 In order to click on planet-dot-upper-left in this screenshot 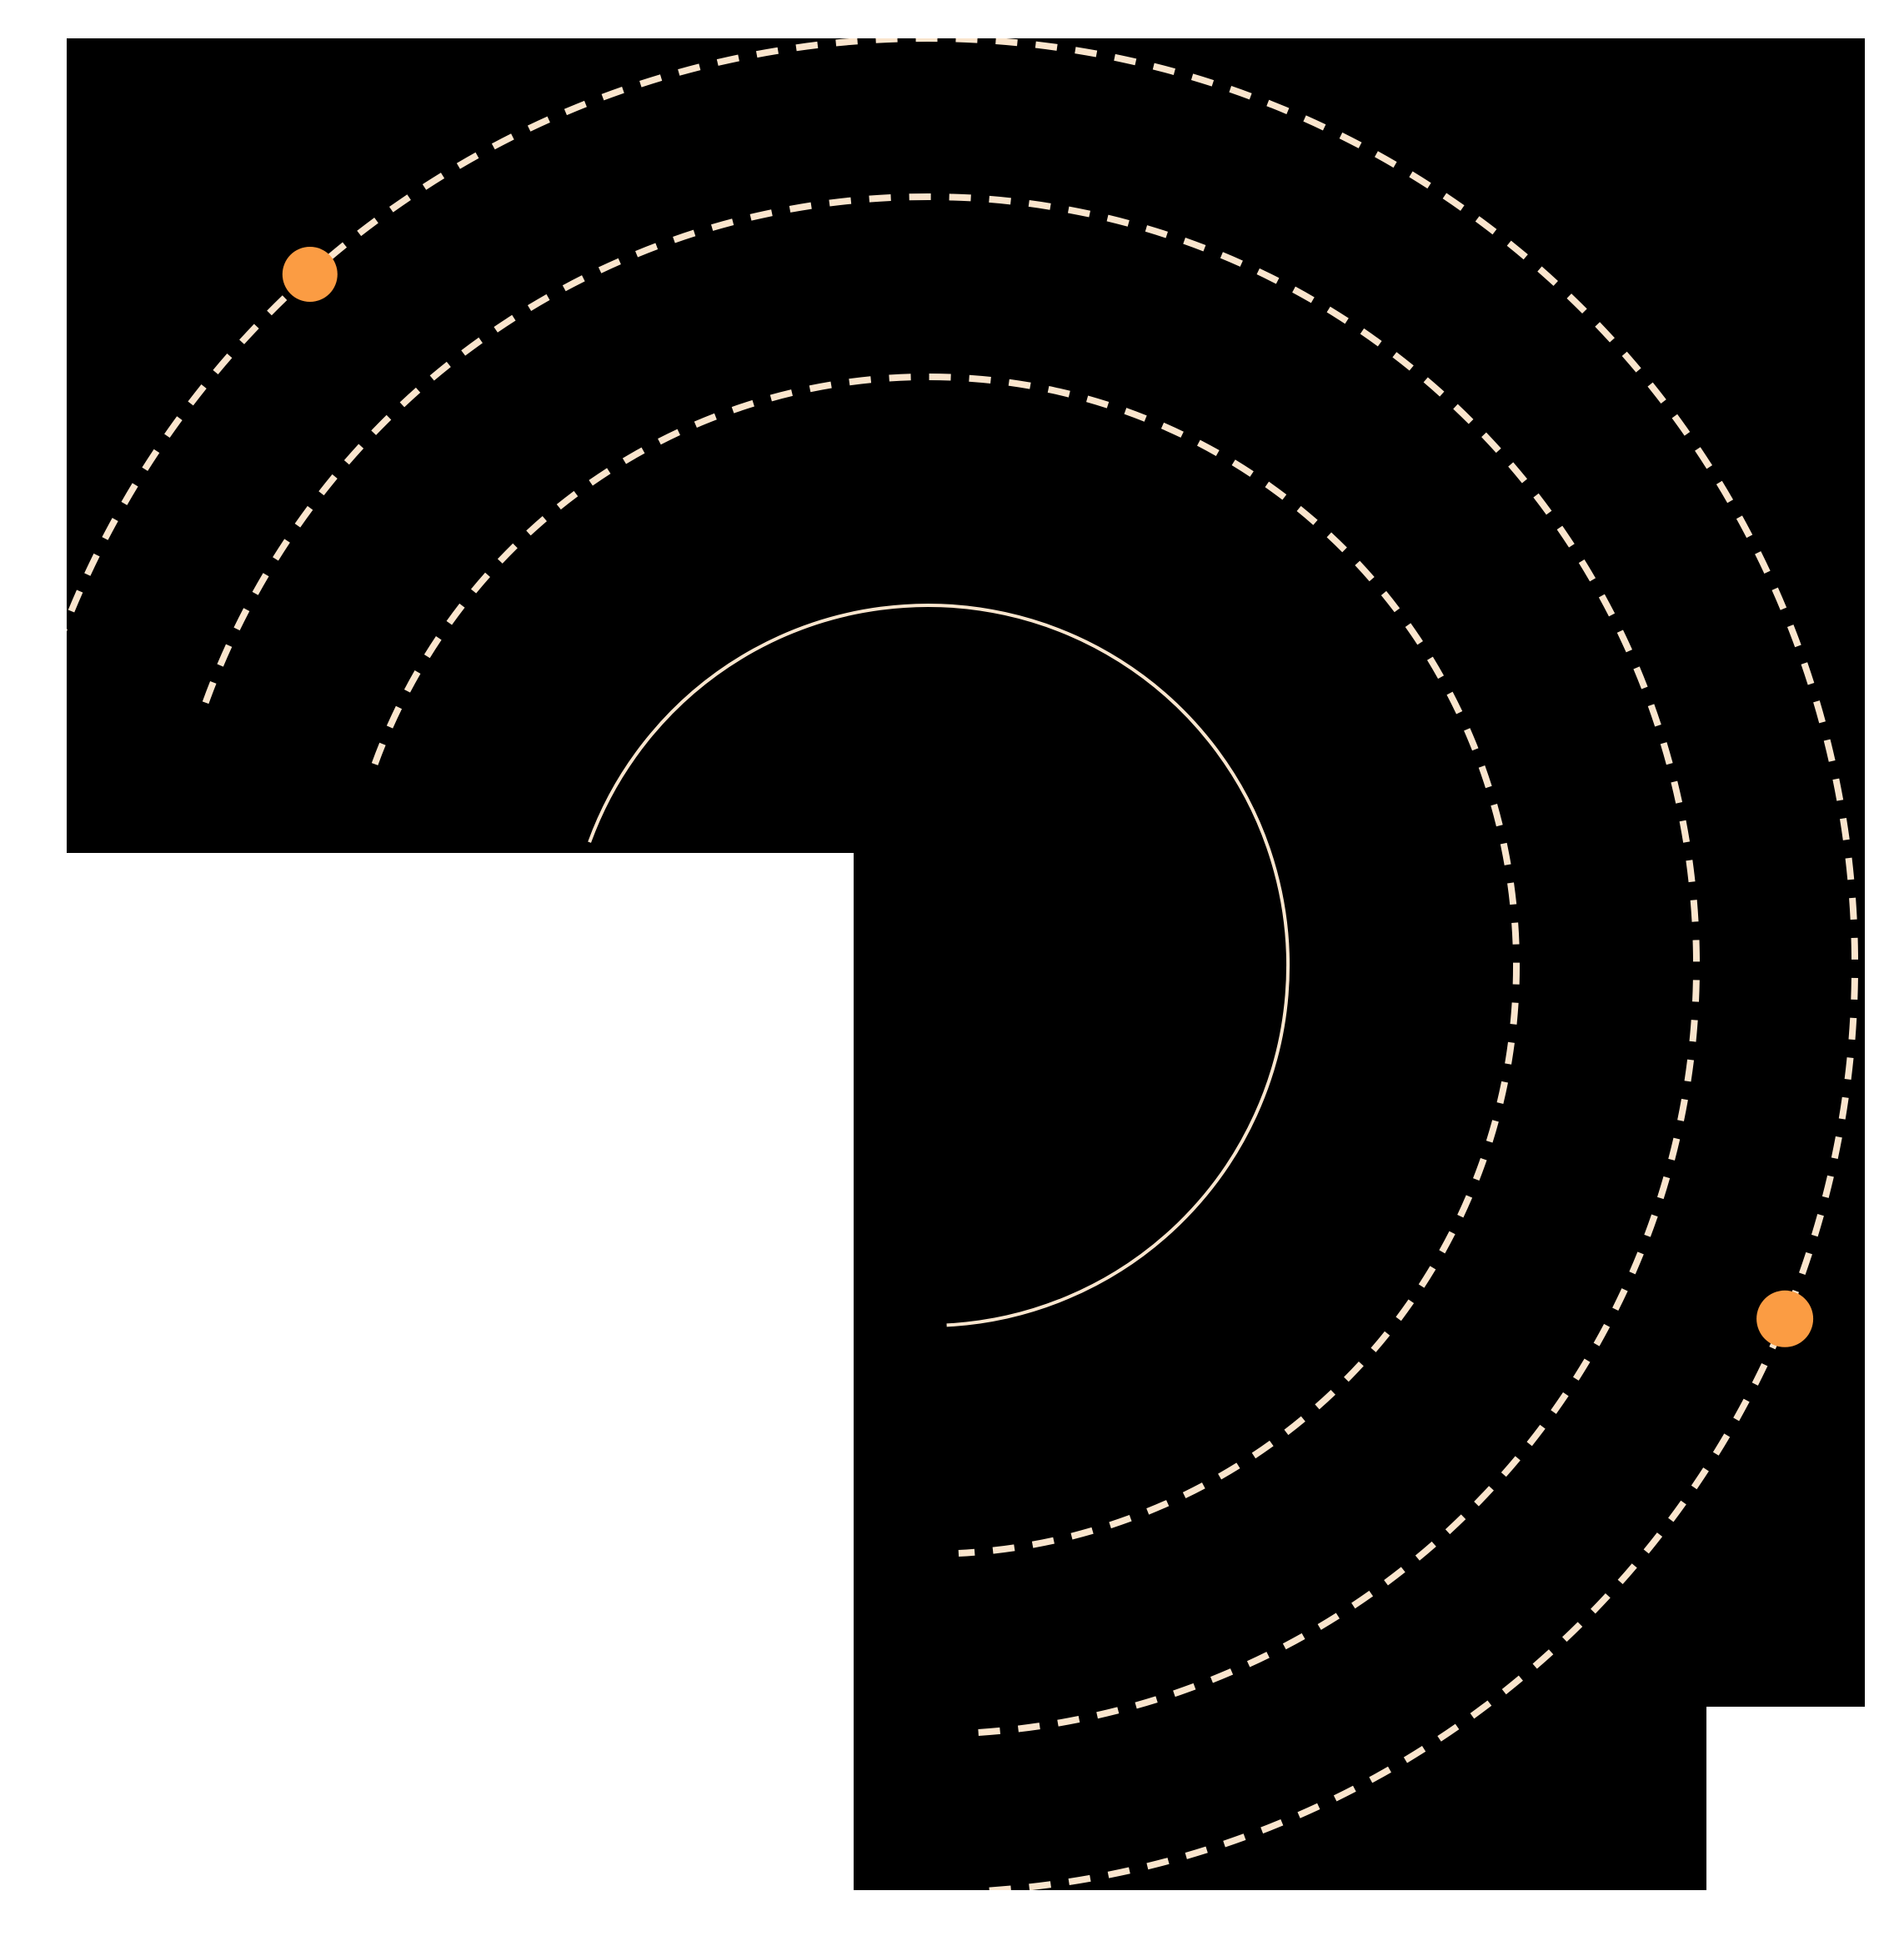, I will do `click(310, 274)`.